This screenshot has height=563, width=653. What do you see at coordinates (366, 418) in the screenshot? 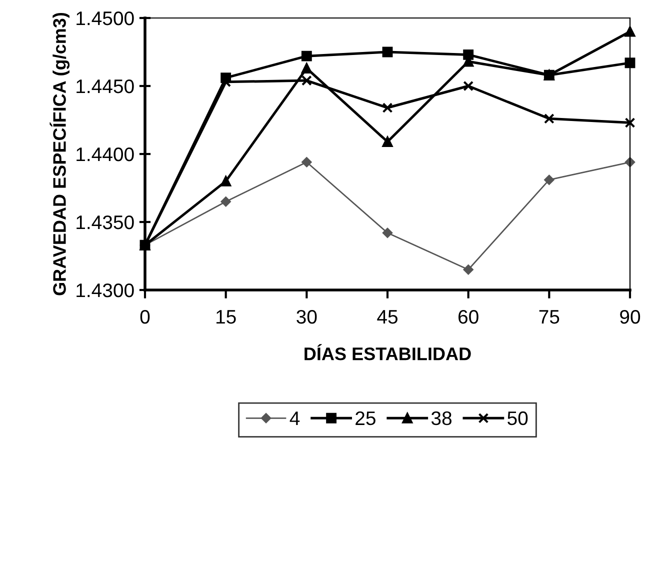
I see `legend-label: 25` at bounding box center [366, 418].